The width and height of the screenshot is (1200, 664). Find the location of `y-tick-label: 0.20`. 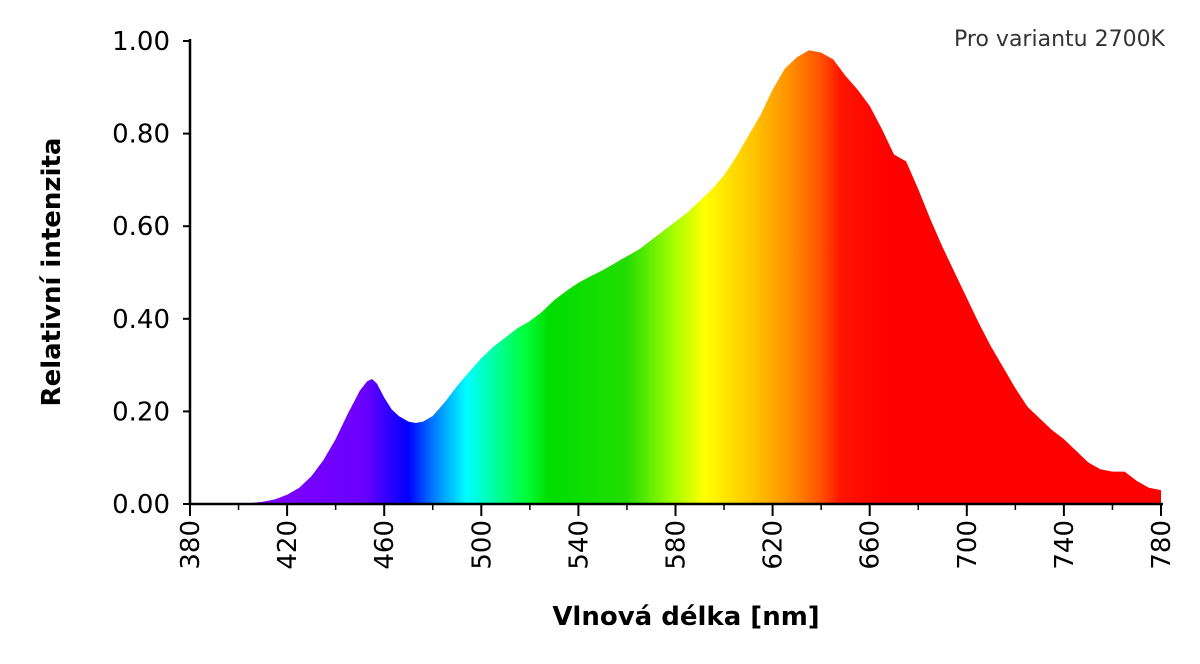

y-tick-label: 0.20 is located at coordinates (141, 412).